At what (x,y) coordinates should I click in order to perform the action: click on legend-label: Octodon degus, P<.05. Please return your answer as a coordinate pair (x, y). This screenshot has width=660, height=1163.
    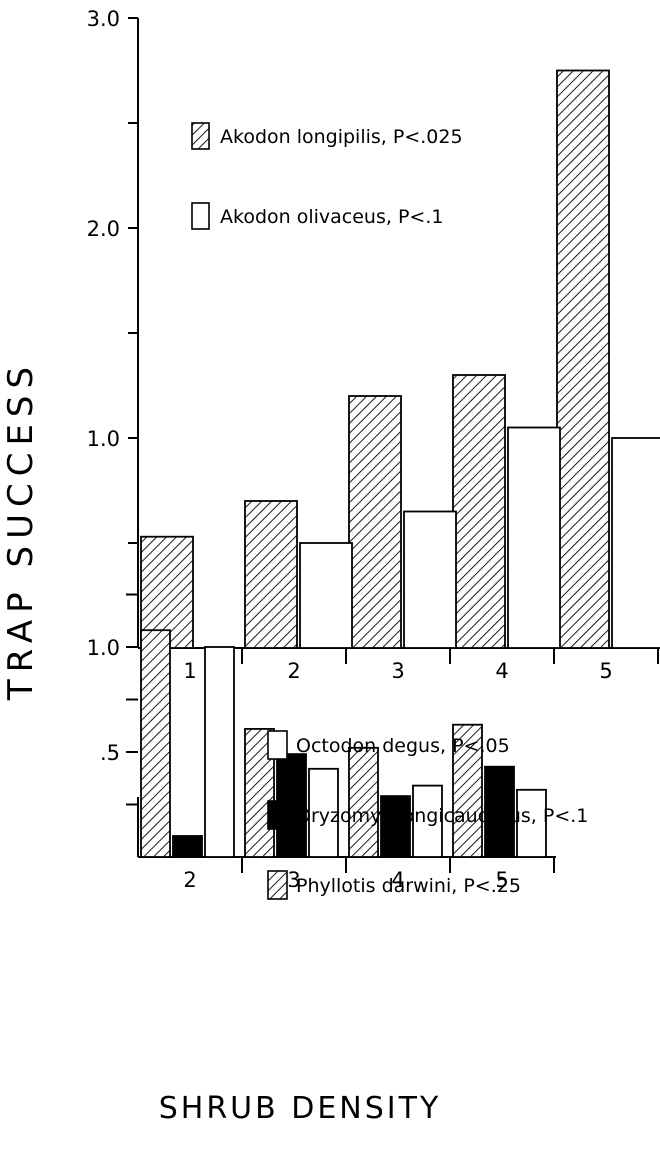
    Looking at the image, I should click on (403, 746).